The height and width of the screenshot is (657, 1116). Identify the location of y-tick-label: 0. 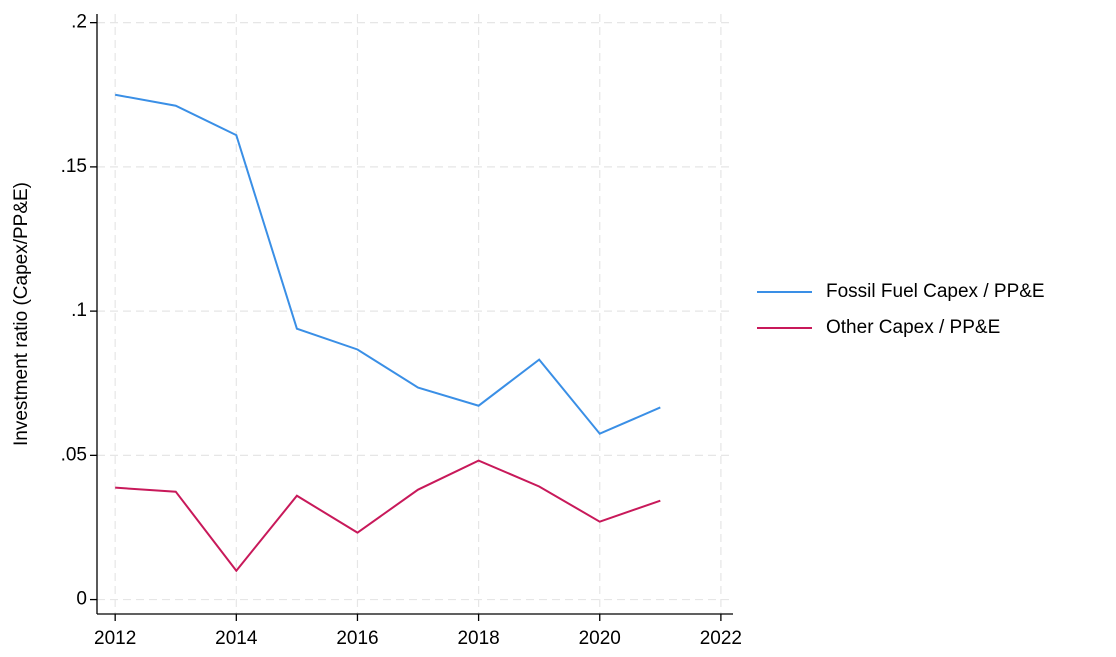
(81, 599).